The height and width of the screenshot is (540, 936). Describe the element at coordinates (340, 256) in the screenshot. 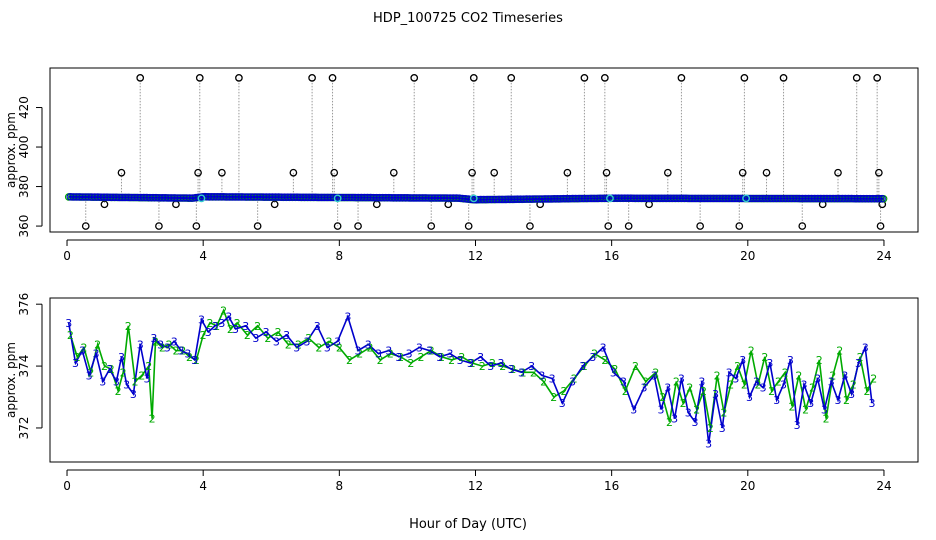

I see `top-x-tick-label: 8` at that location.